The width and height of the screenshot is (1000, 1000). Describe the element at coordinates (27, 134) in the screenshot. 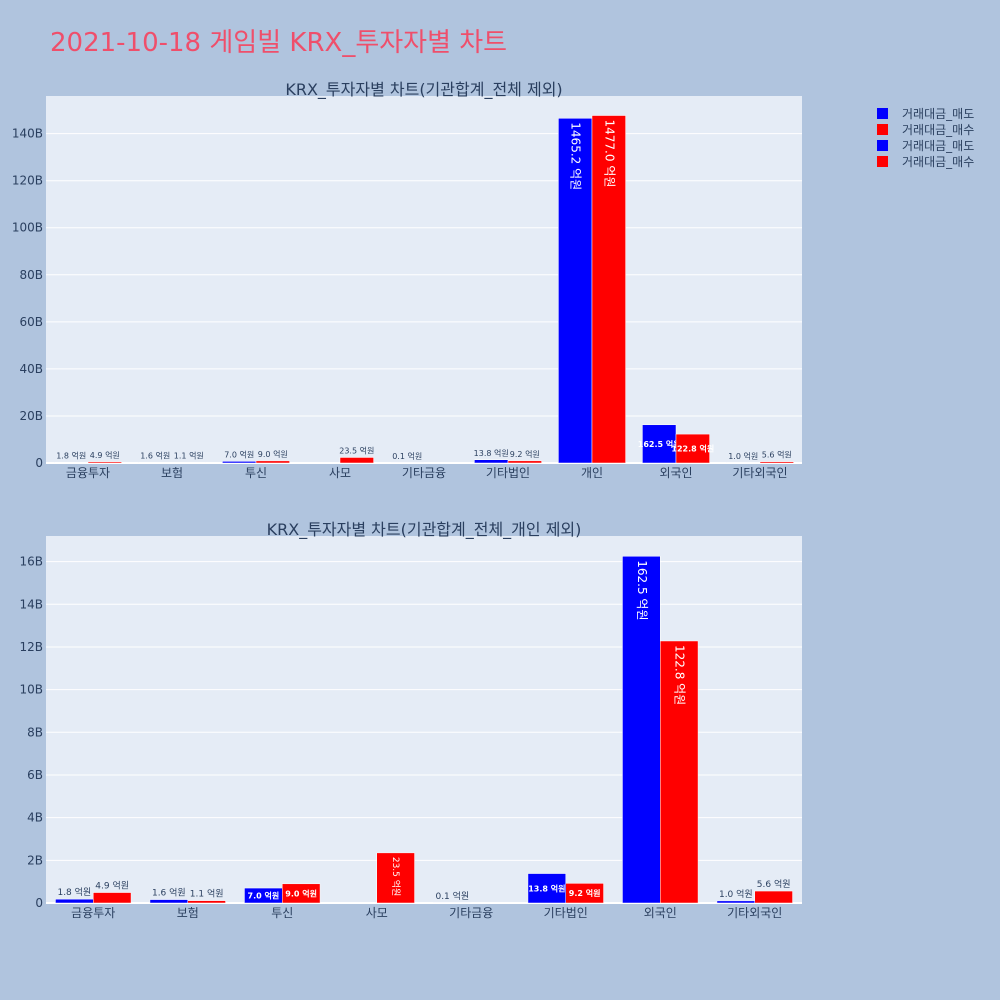

I see `y-tick-label: 140B` at that location.